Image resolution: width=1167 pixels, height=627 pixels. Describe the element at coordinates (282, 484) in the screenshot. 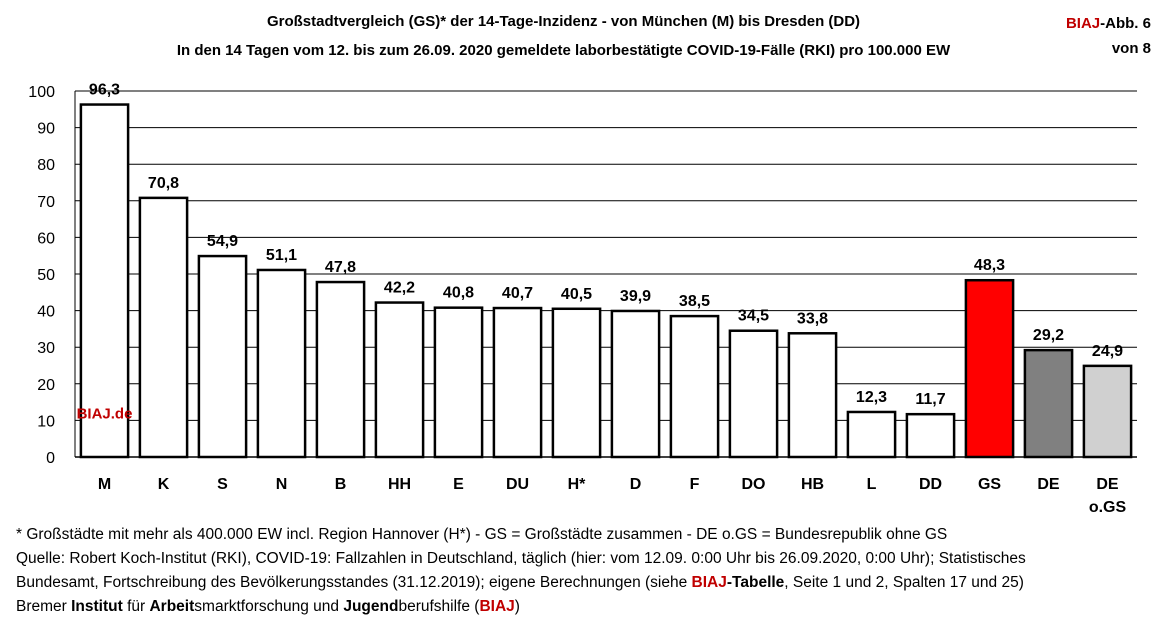

I see `x-tick-label: N` at that location.